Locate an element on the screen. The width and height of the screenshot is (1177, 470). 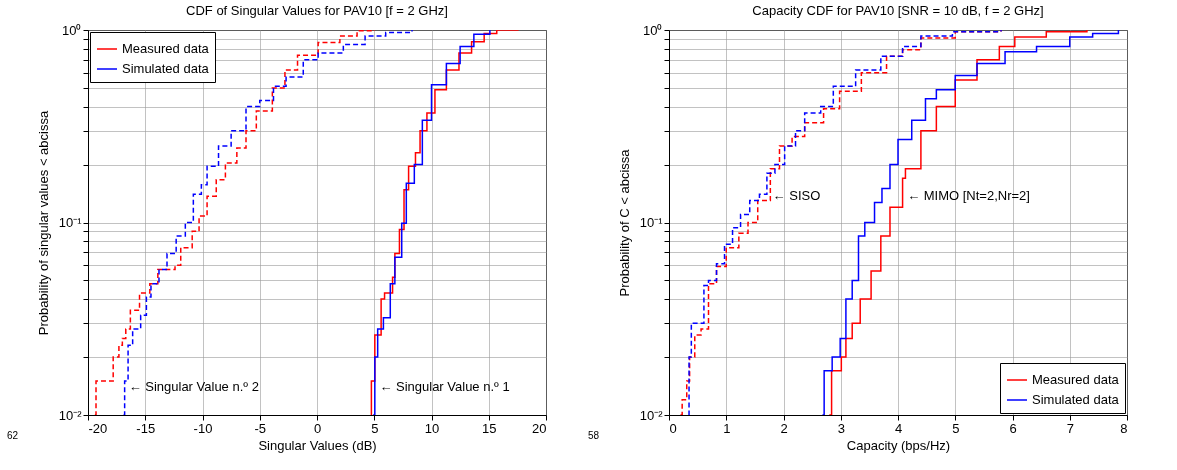
annotation: ← SISO is located at coordinates (796, 196).